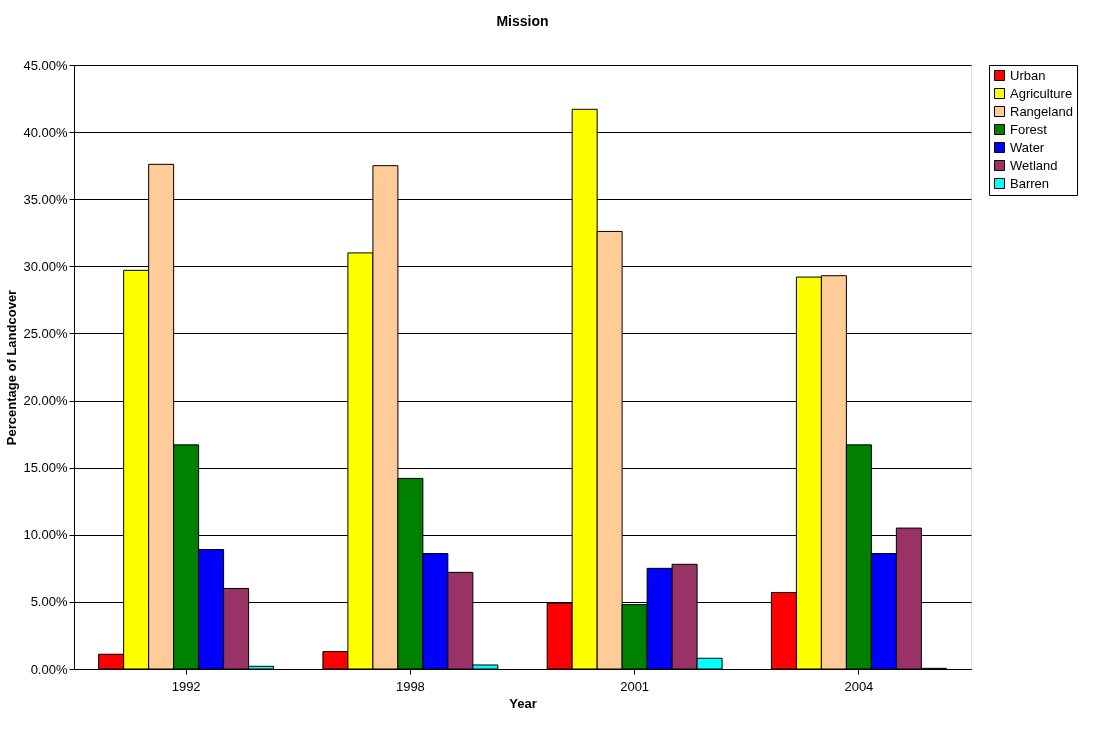 The image size is (1119, 742). I want to click on y-tick-label: 10.00%, so click(45, 535).